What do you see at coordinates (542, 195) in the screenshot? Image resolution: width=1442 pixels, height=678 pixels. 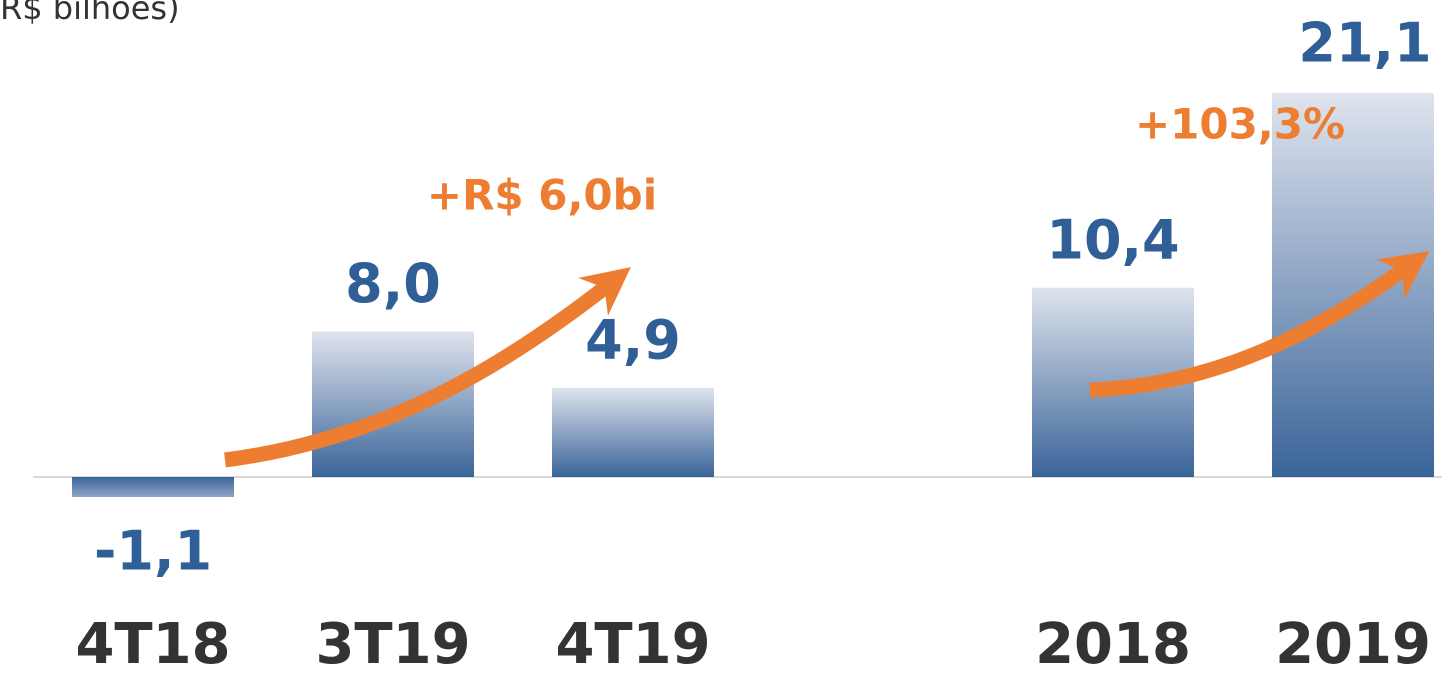 I see `annotation: +R$ 6,0bi` at bounding box center [542, 195].